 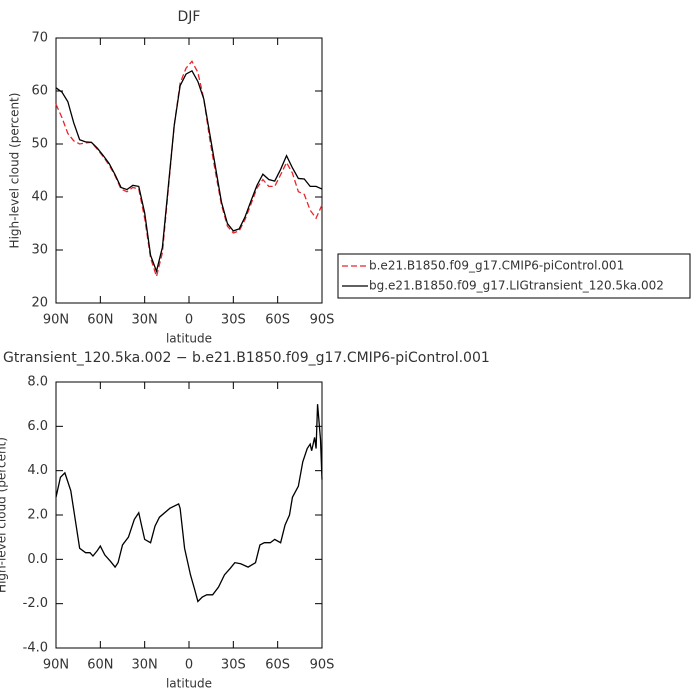 What do you see at coordinates (37, 382) in the screenshot?
I see `y-tick-label: 8.0` at bounding box center [37, 382].